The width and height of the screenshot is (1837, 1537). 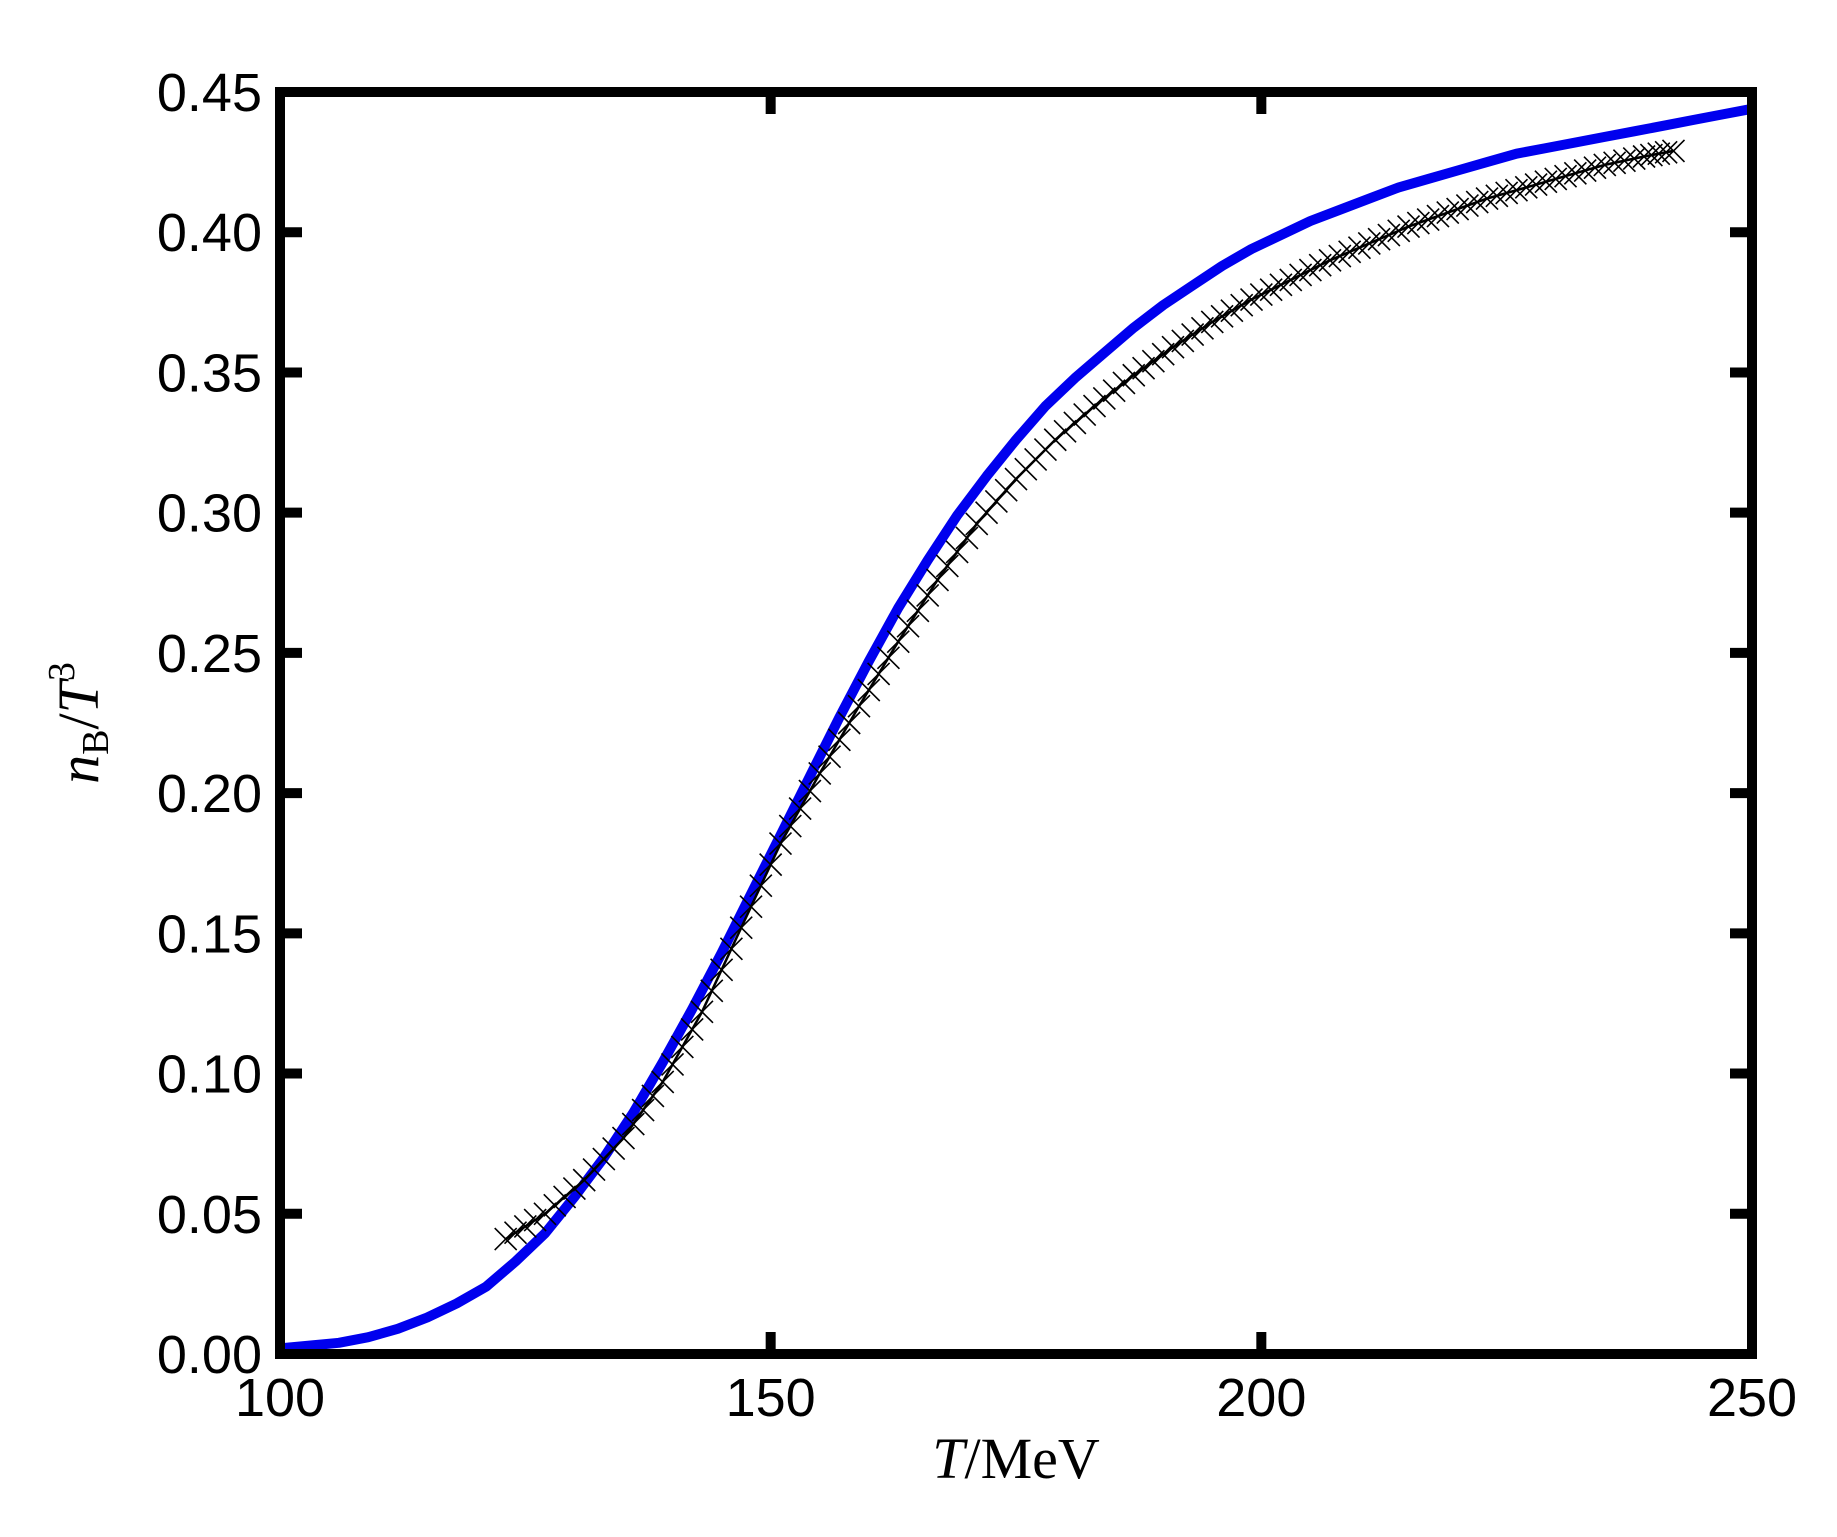 What do you see at coordinates (209, 654) in the screenshot?
I see `y-tick-label: 0.25` at bounding box center [209, 654].